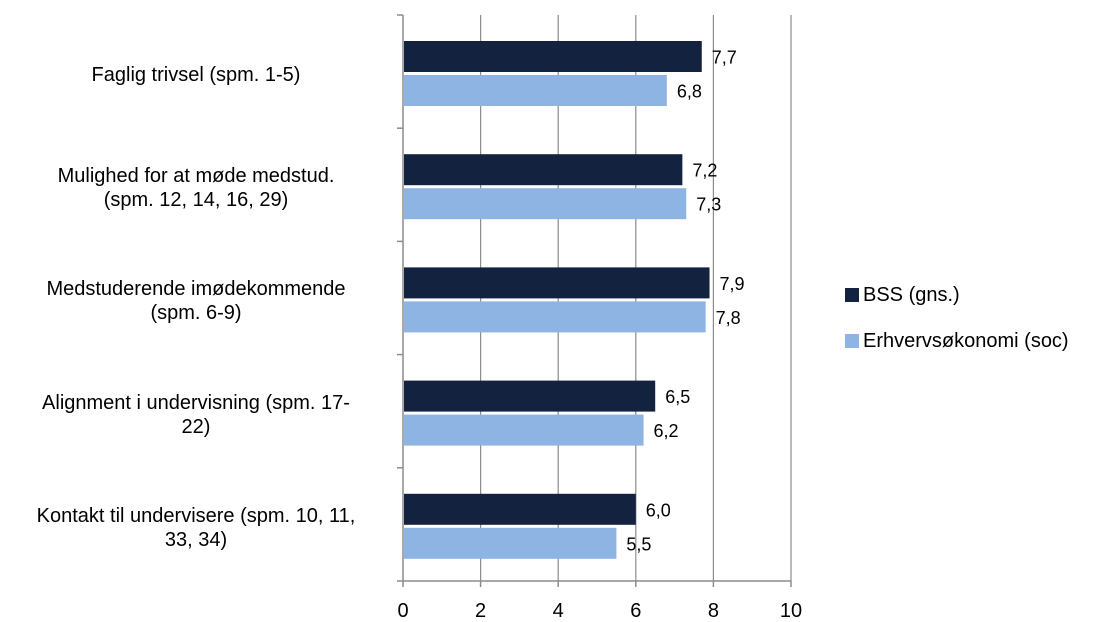  I want to click on data-label-series0-cat3: 6,5, so click(677, 397).